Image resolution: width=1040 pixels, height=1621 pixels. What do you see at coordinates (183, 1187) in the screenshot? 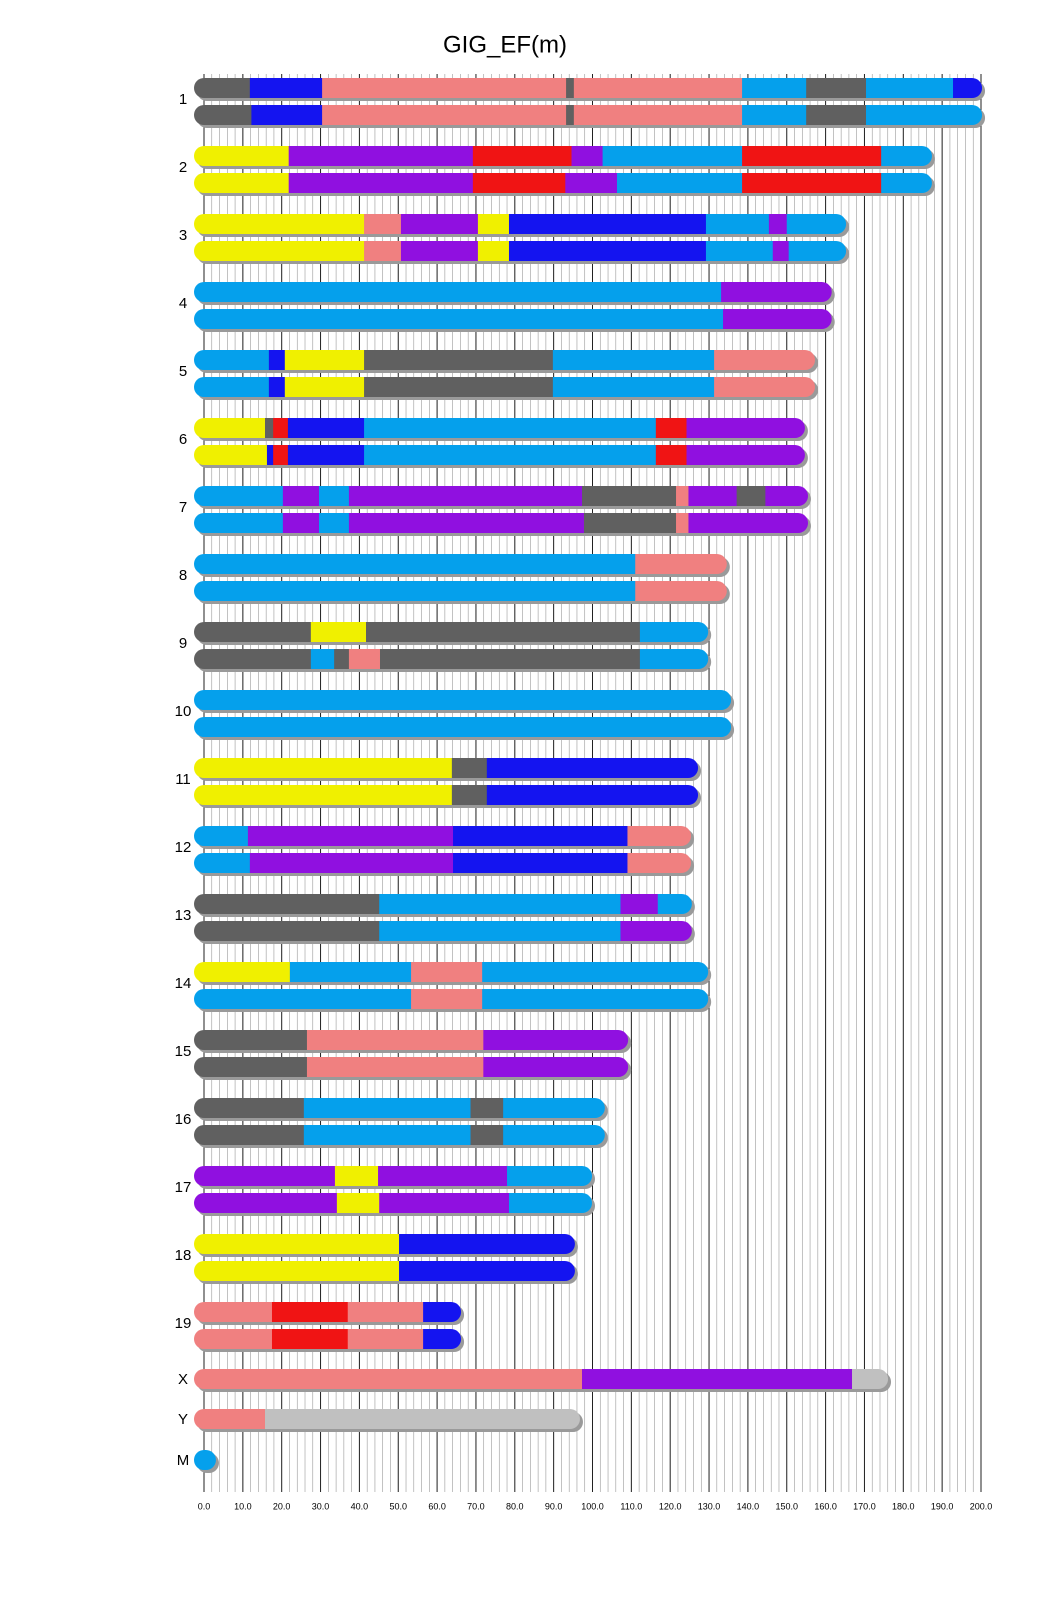
I see `chromosome-label: 17` at bounding box center [183, 1187].